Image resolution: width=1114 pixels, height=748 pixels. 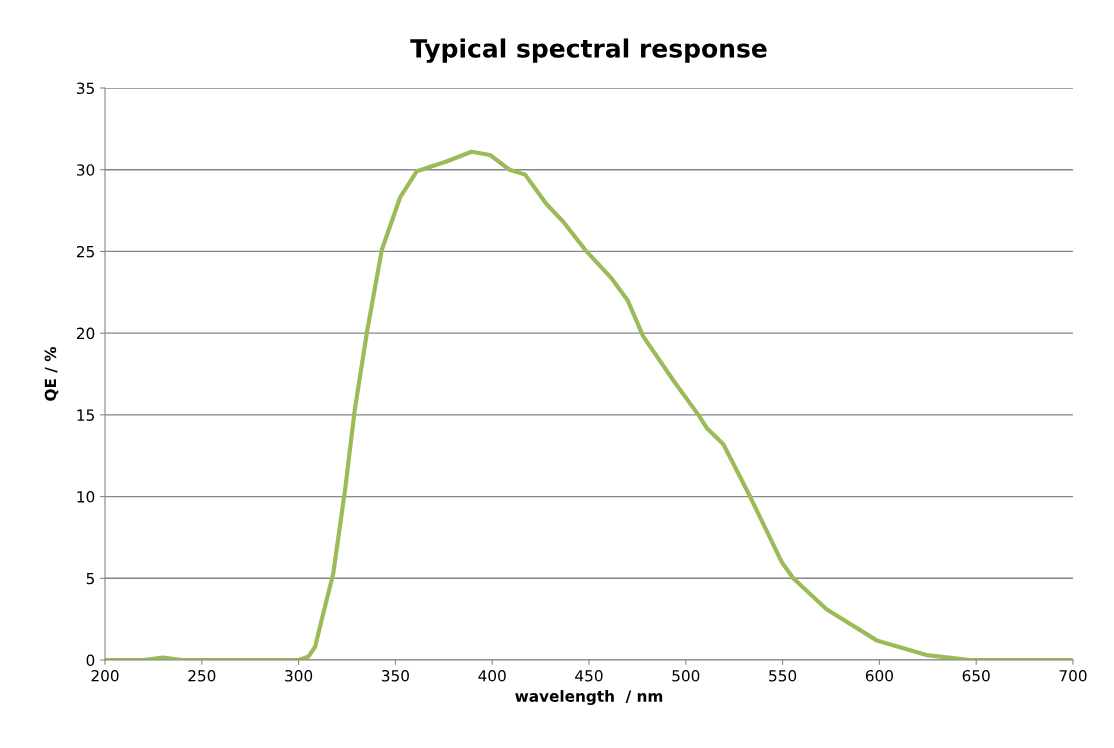 I want to click on y-tick-label: 30, so click(x=86, y=170).